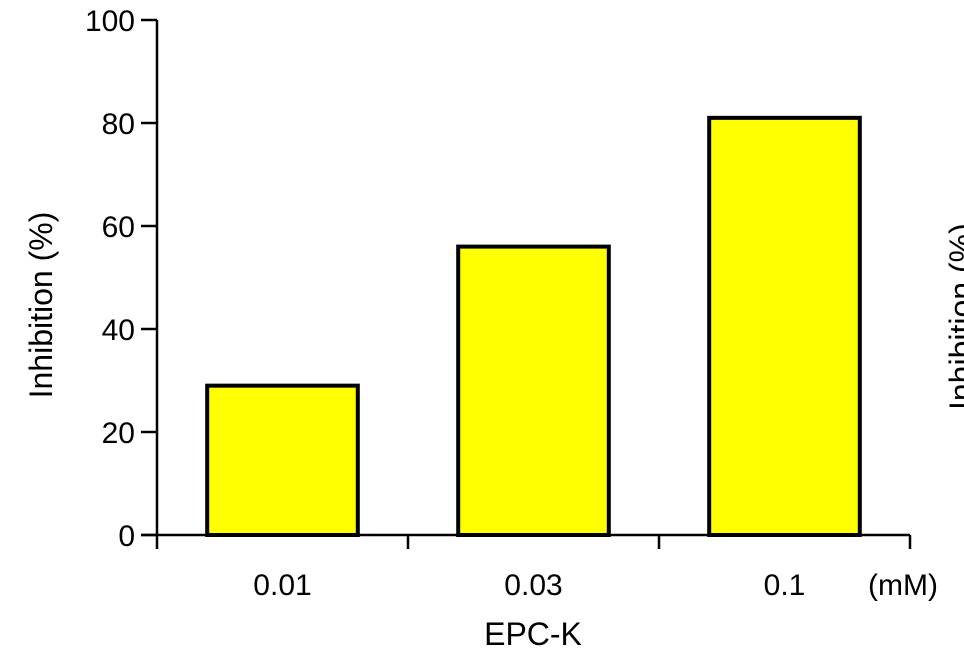 The height and width of the screenshot is (655, 964). Describe the element at coordinates (282, 585) in the screenshot. I see `x-tick-label: 0.01` at that location.